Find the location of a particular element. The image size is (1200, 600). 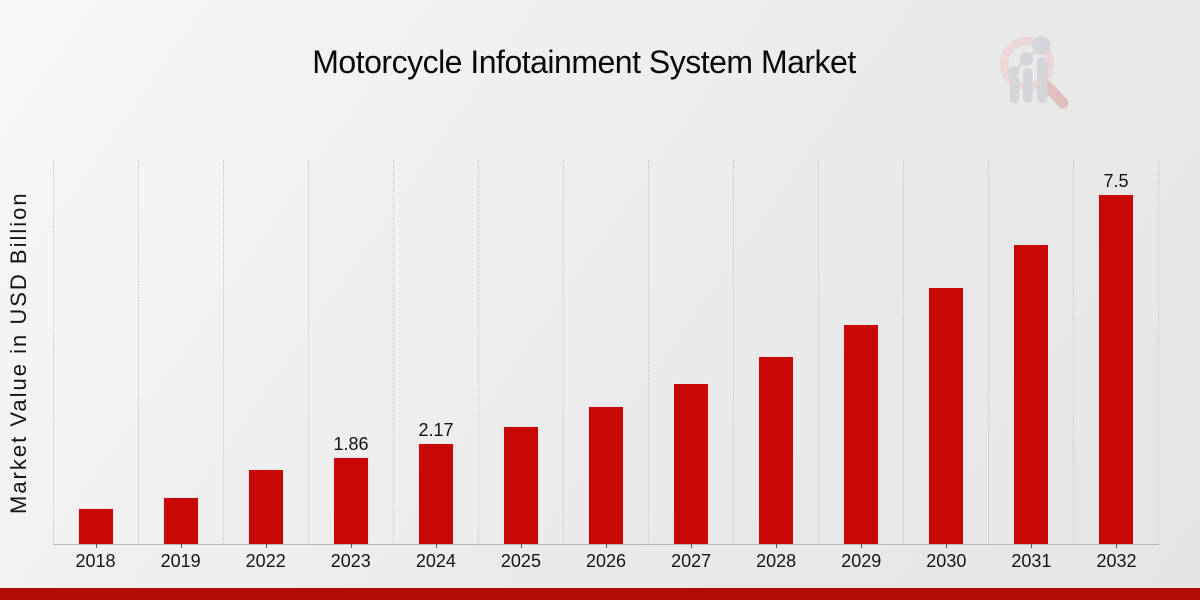

bar-2025 is located at coordinates (521, 484).